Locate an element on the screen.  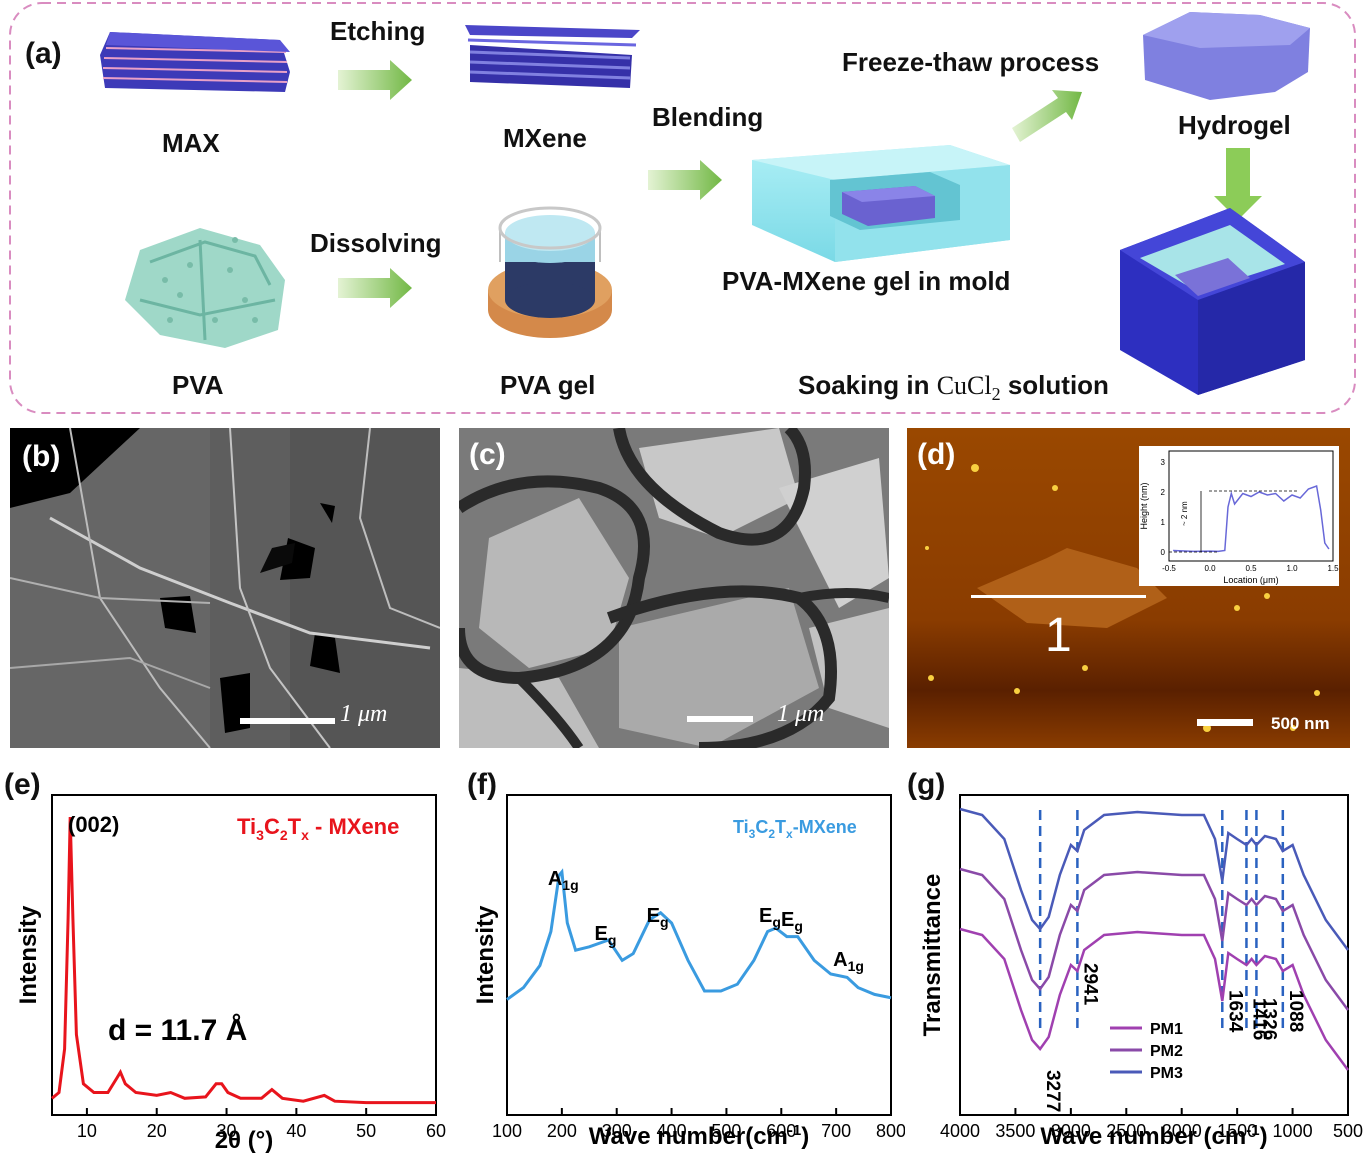
raman-xlabel: Wave number(cm-1) is located at coordinates (699, 1136).